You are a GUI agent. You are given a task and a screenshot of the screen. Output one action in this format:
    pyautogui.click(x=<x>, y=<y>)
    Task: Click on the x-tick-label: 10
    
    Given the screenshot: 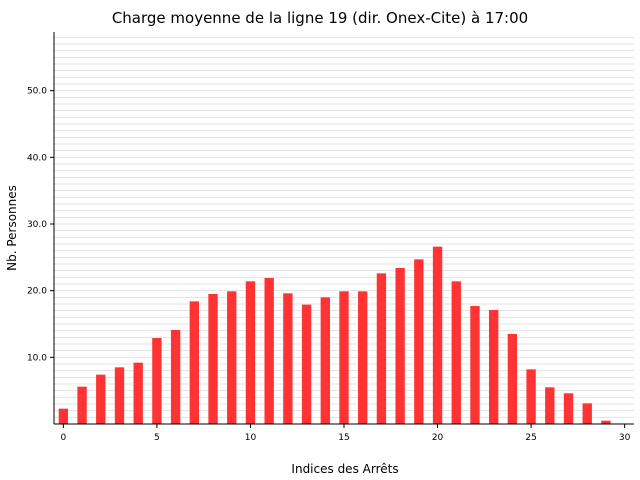 What is the action you would take?
    pyautogui.click(x=251, y=438)
    